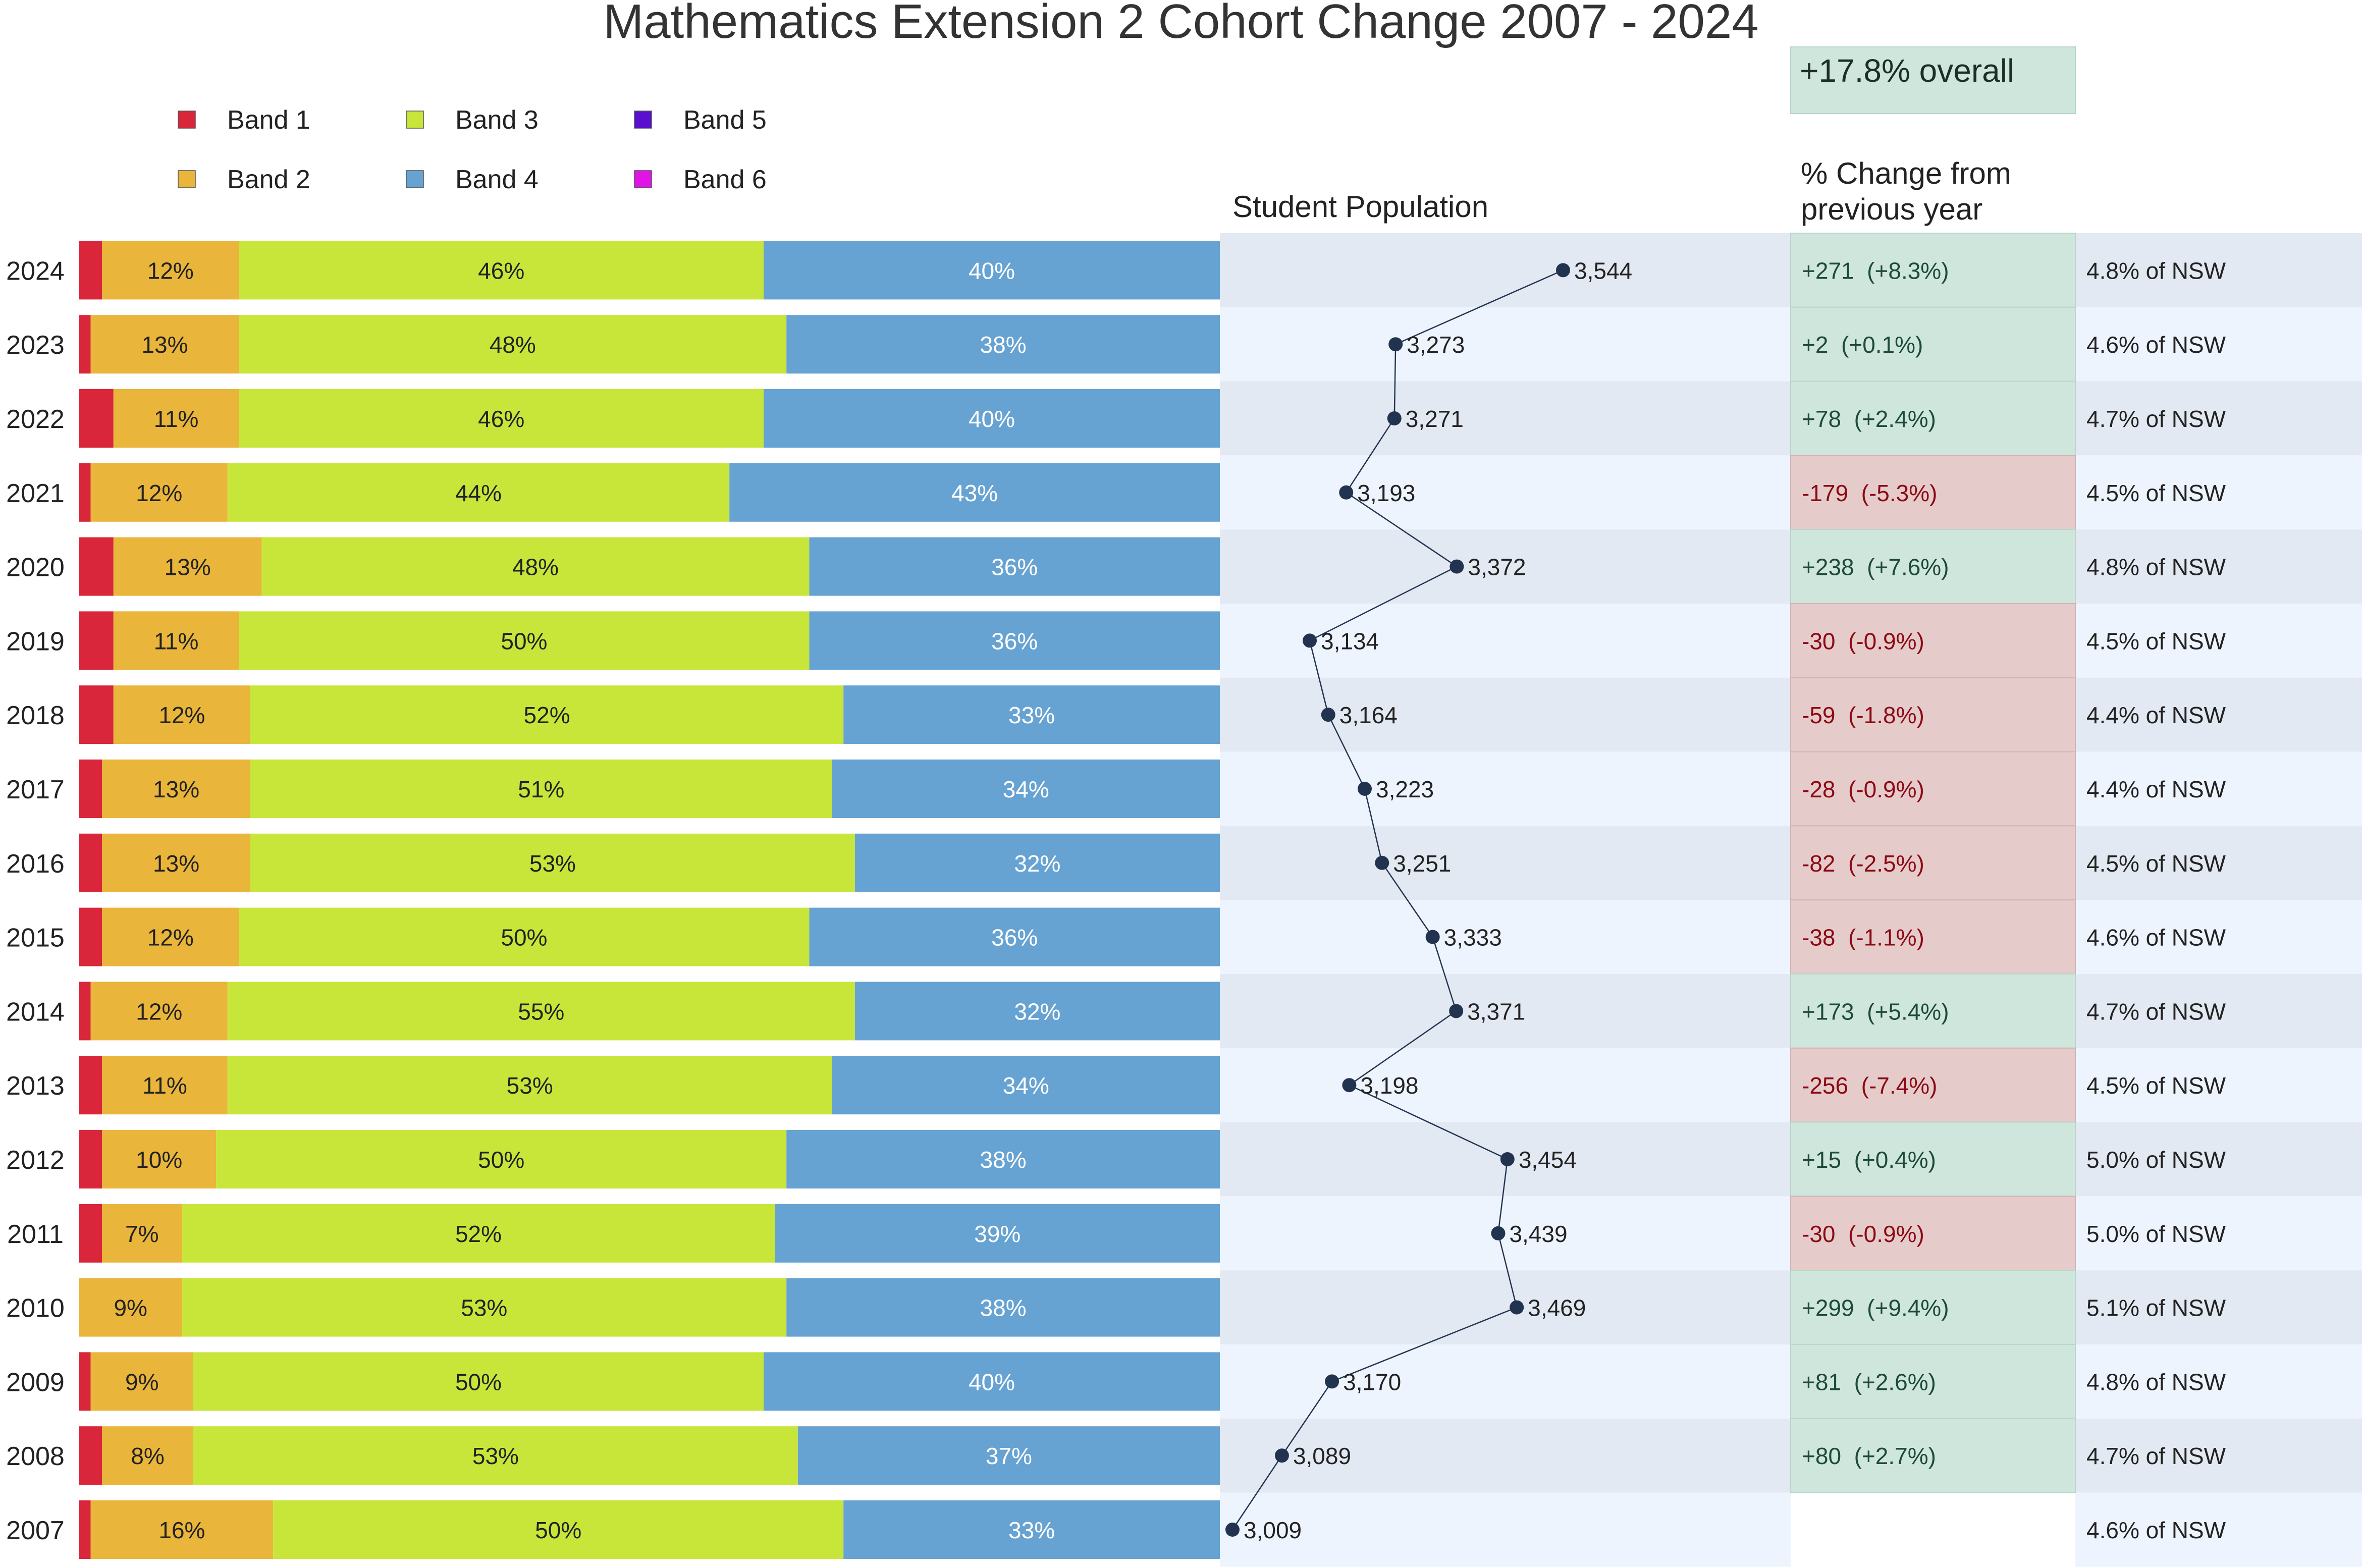  I want to click on bar-label-band-4: 36%, so click(1014, 938).